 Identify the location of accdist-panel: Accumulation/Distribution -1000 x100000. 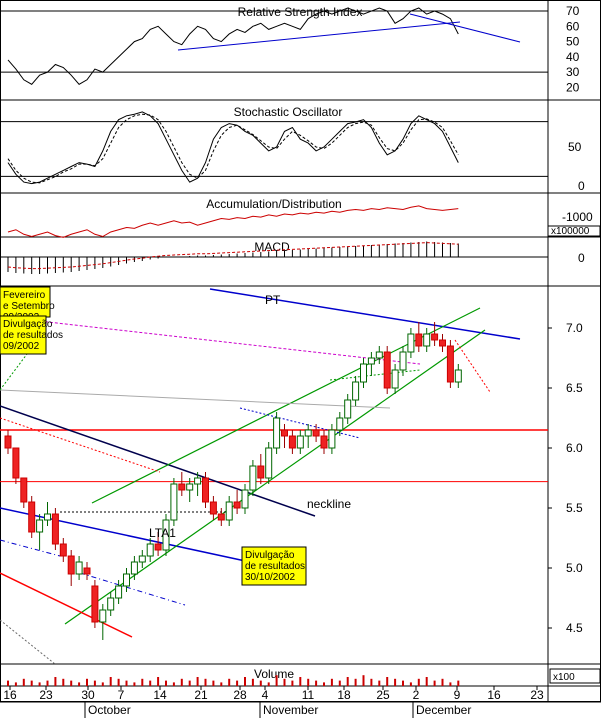
(304, 217).